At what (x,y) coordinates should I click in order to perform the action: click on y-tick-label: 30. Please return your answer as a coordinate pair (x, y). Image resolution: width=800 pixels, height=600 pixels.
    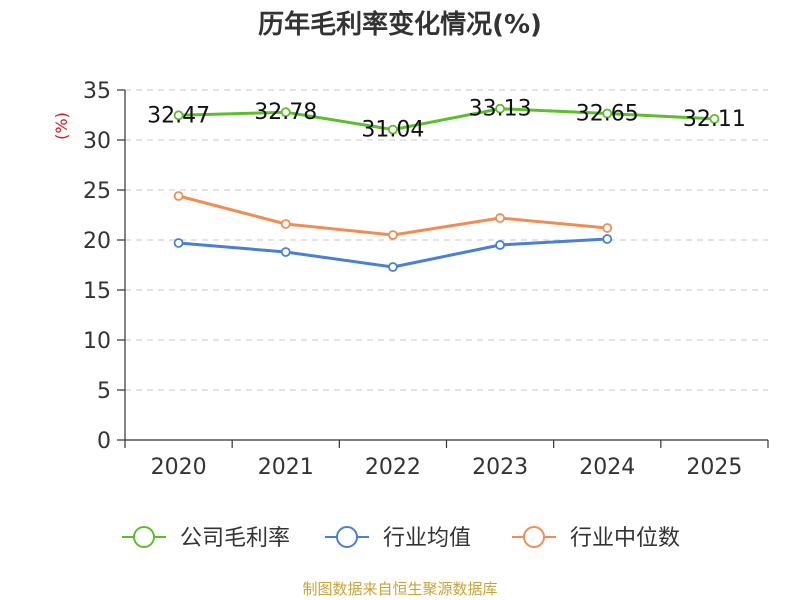
    Looking at the image, I should click on (97, 141).